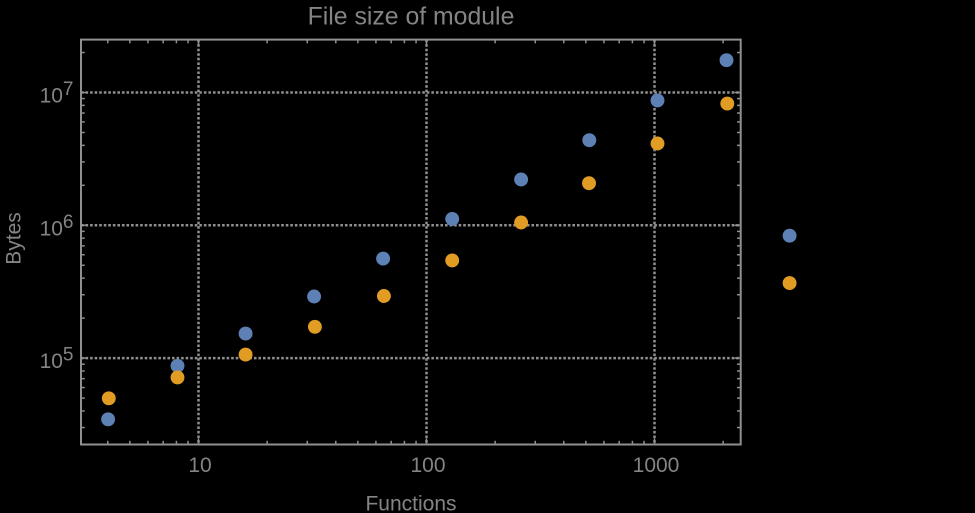 This screenshot has width=975, height=513. What do you see at coordinates (411, 17) in the screenshot?
I see `svg-text: File size of module` at bounding box center [411, 17].